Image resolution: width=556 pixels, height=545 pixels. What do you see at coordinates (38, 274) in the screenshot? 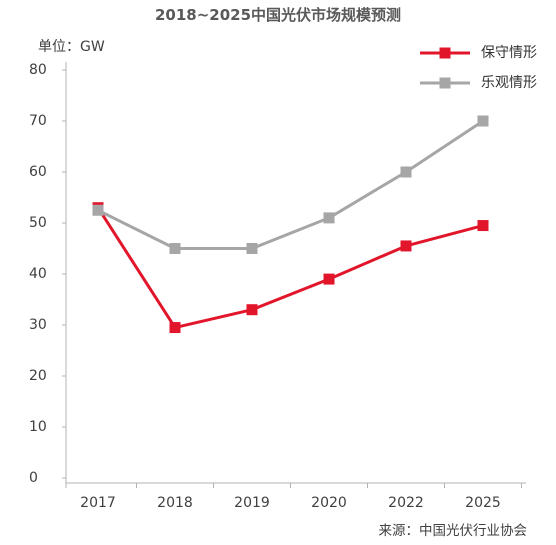
I see `y-tick-label-40: 40` at bounding box center [38, 274].